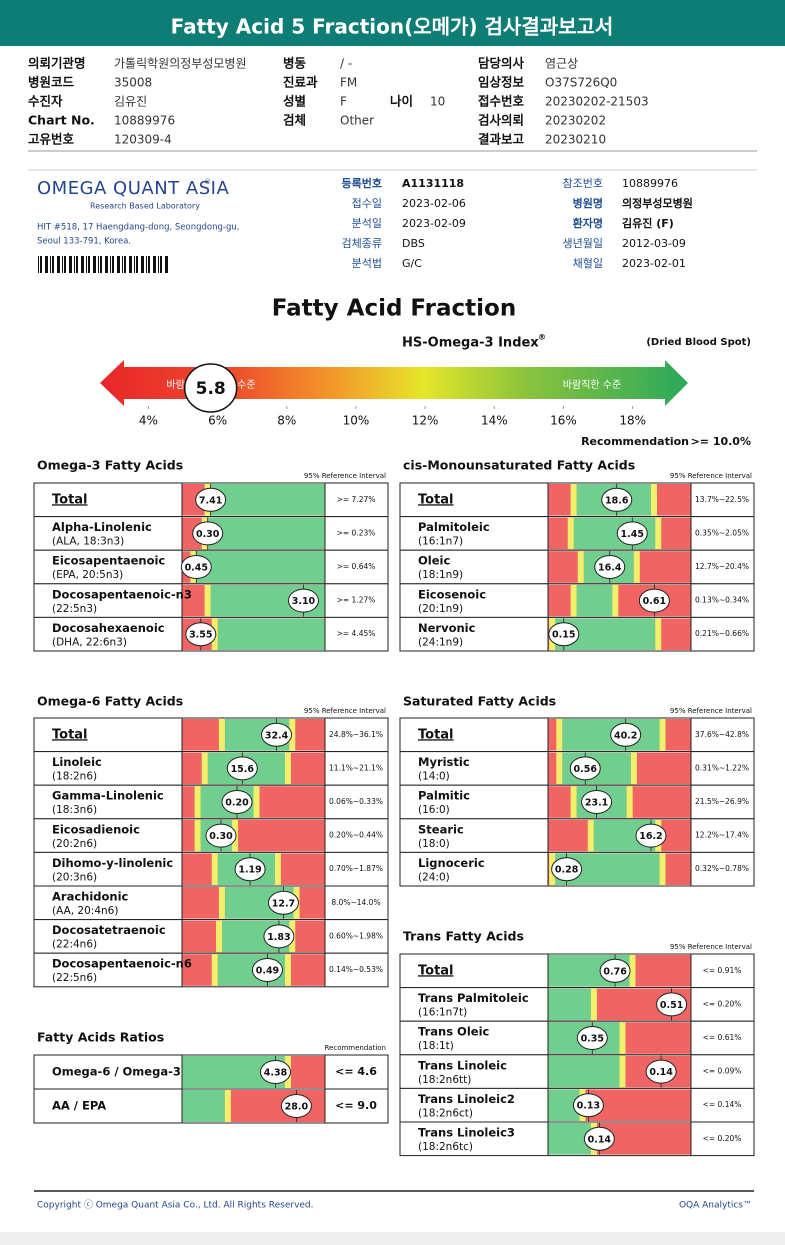 The width and height of the screenshot is (785, 1245). Describe the element at coordinates (278, 937) in the screenshot. I see `value-label: 1.83` at that location.